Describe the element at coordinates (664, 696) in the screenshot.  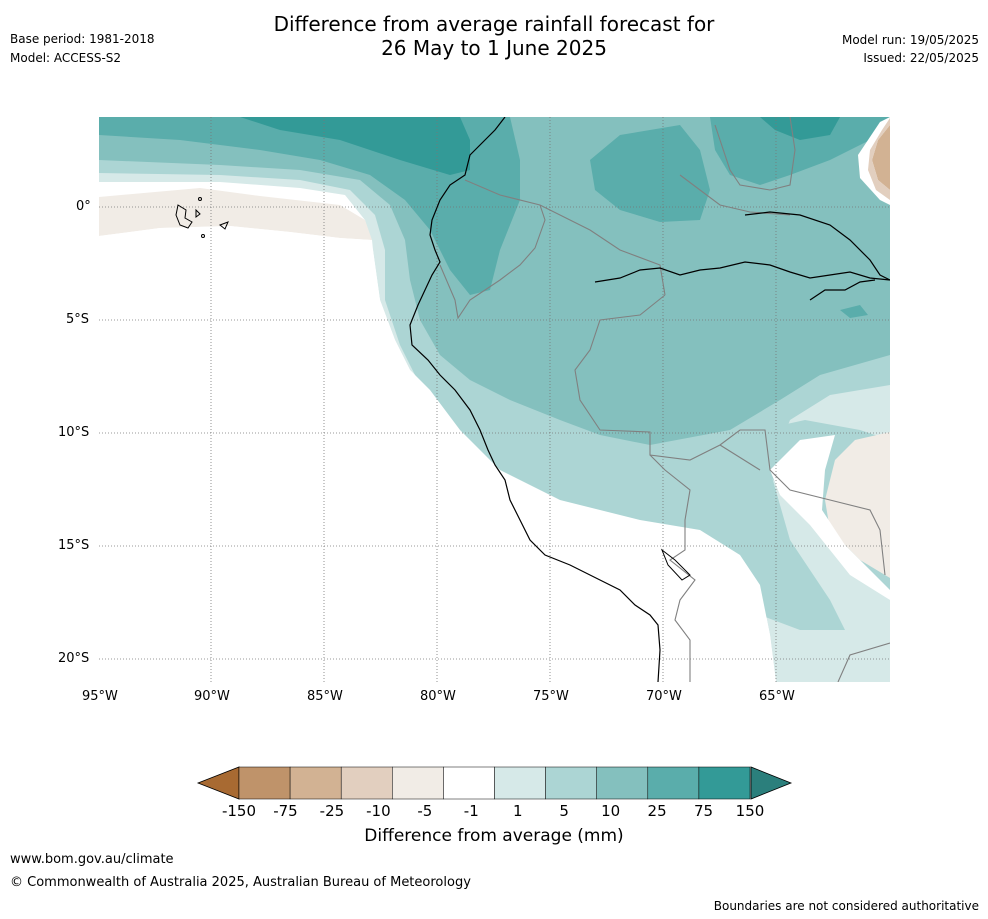
I see `lon-label-70w: 70°W` at that location.